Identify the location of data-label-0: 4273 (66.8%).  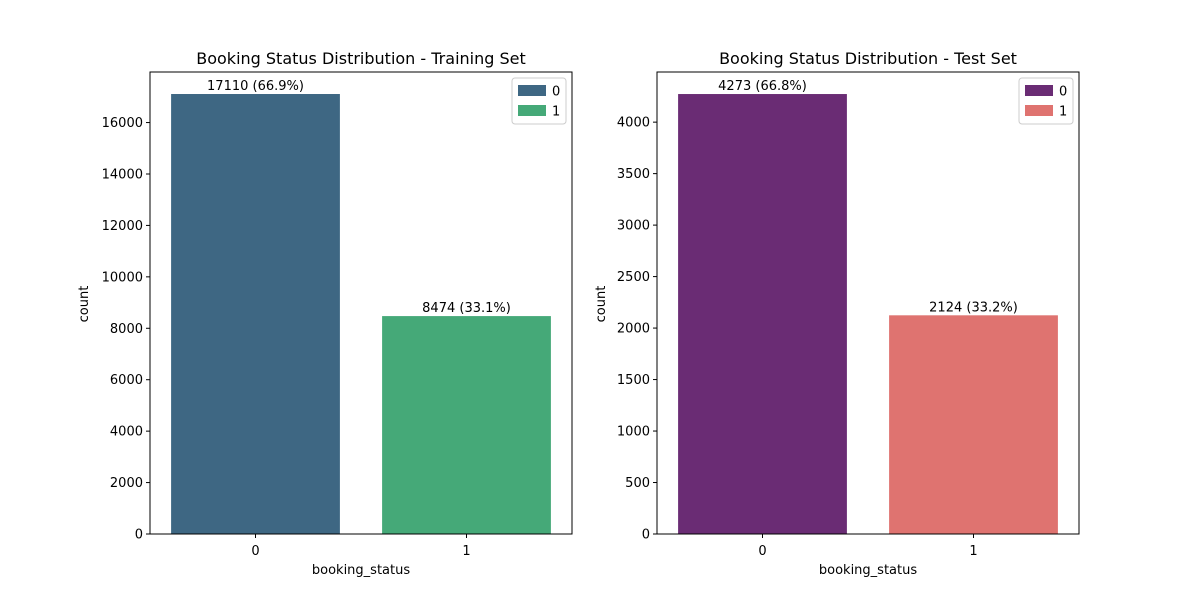
(762, 86).